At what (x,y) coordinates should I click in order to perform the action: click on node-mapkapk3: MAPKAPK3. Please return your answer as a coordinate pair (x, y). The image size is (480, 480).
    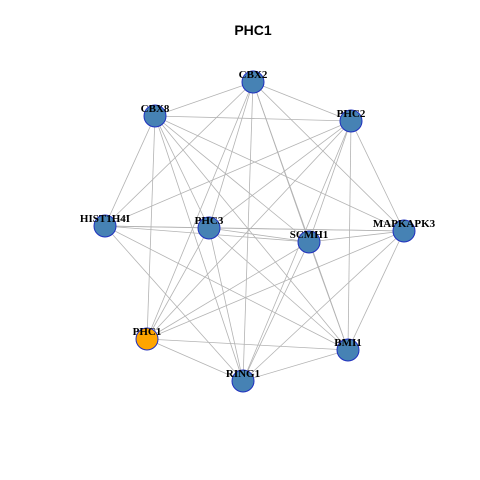
    Looking at the image, I should click on (404, 230).